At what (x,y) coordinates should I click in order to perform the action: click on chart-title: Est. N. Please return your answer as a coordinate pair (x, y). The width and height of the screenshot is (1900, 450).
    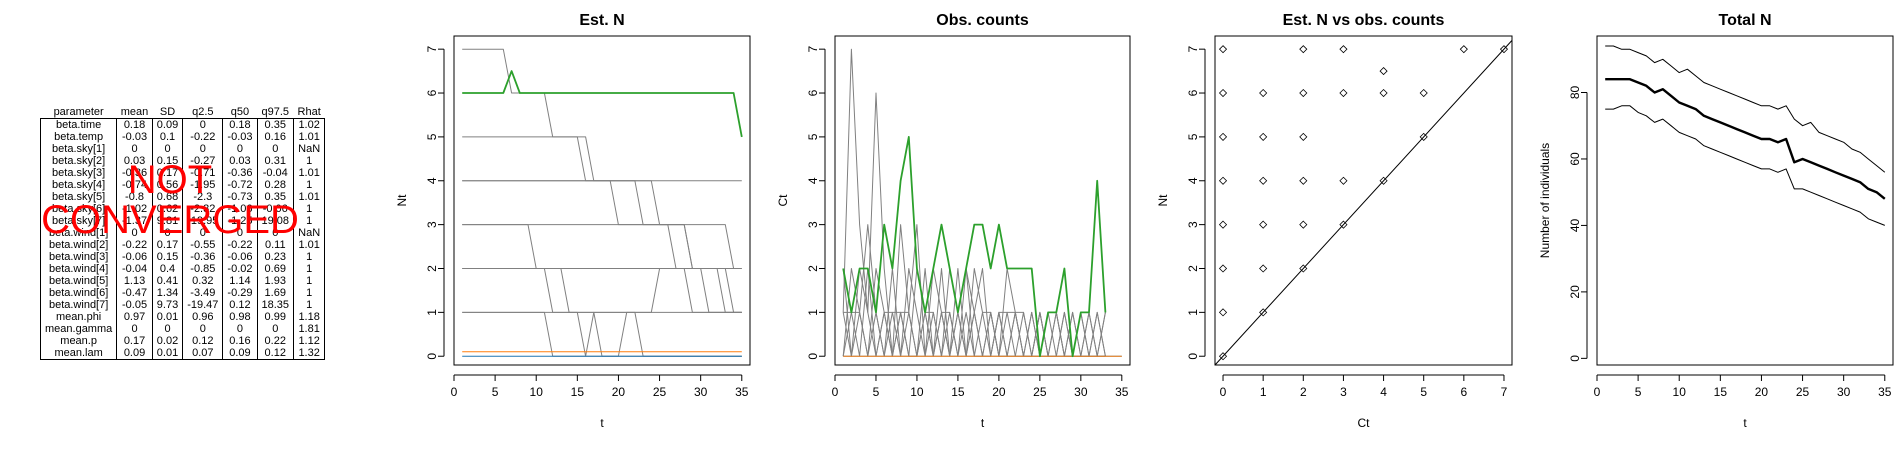
    Looking at the image, I should click on (601, 20).